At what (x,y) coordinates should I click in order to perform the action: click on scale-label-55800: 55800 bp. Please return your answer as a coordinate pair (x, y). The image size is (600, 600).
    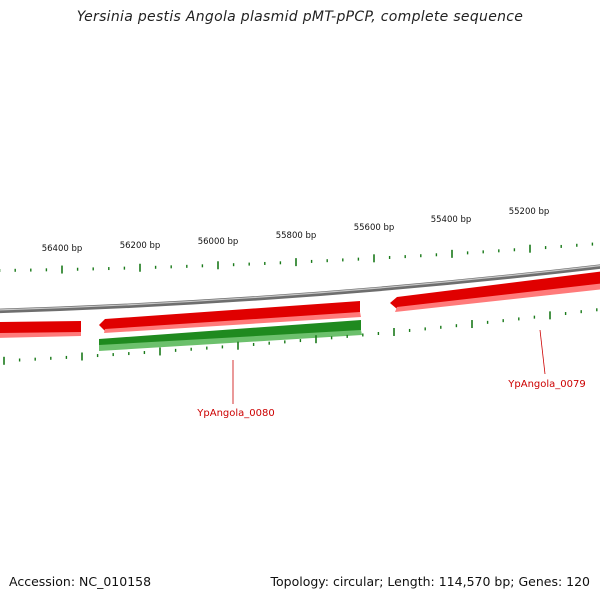
    Looking at the image, I should click on (296, 236).